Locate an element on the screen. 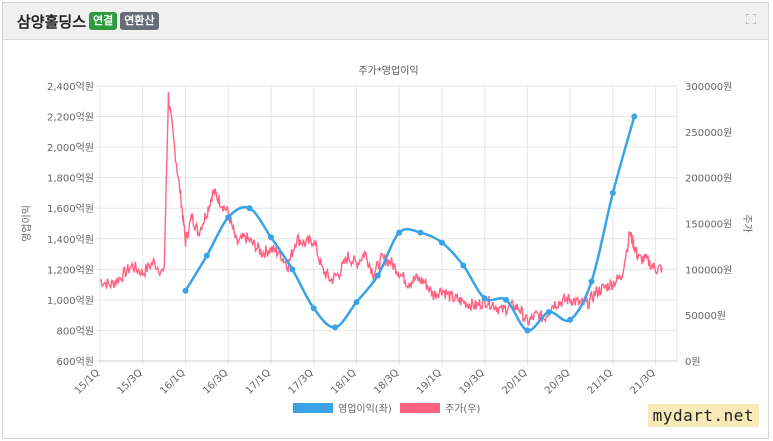 The height and width of the screenshot is (441, 773). right-tick-label: 0원 is located at coordinates (693, 362).